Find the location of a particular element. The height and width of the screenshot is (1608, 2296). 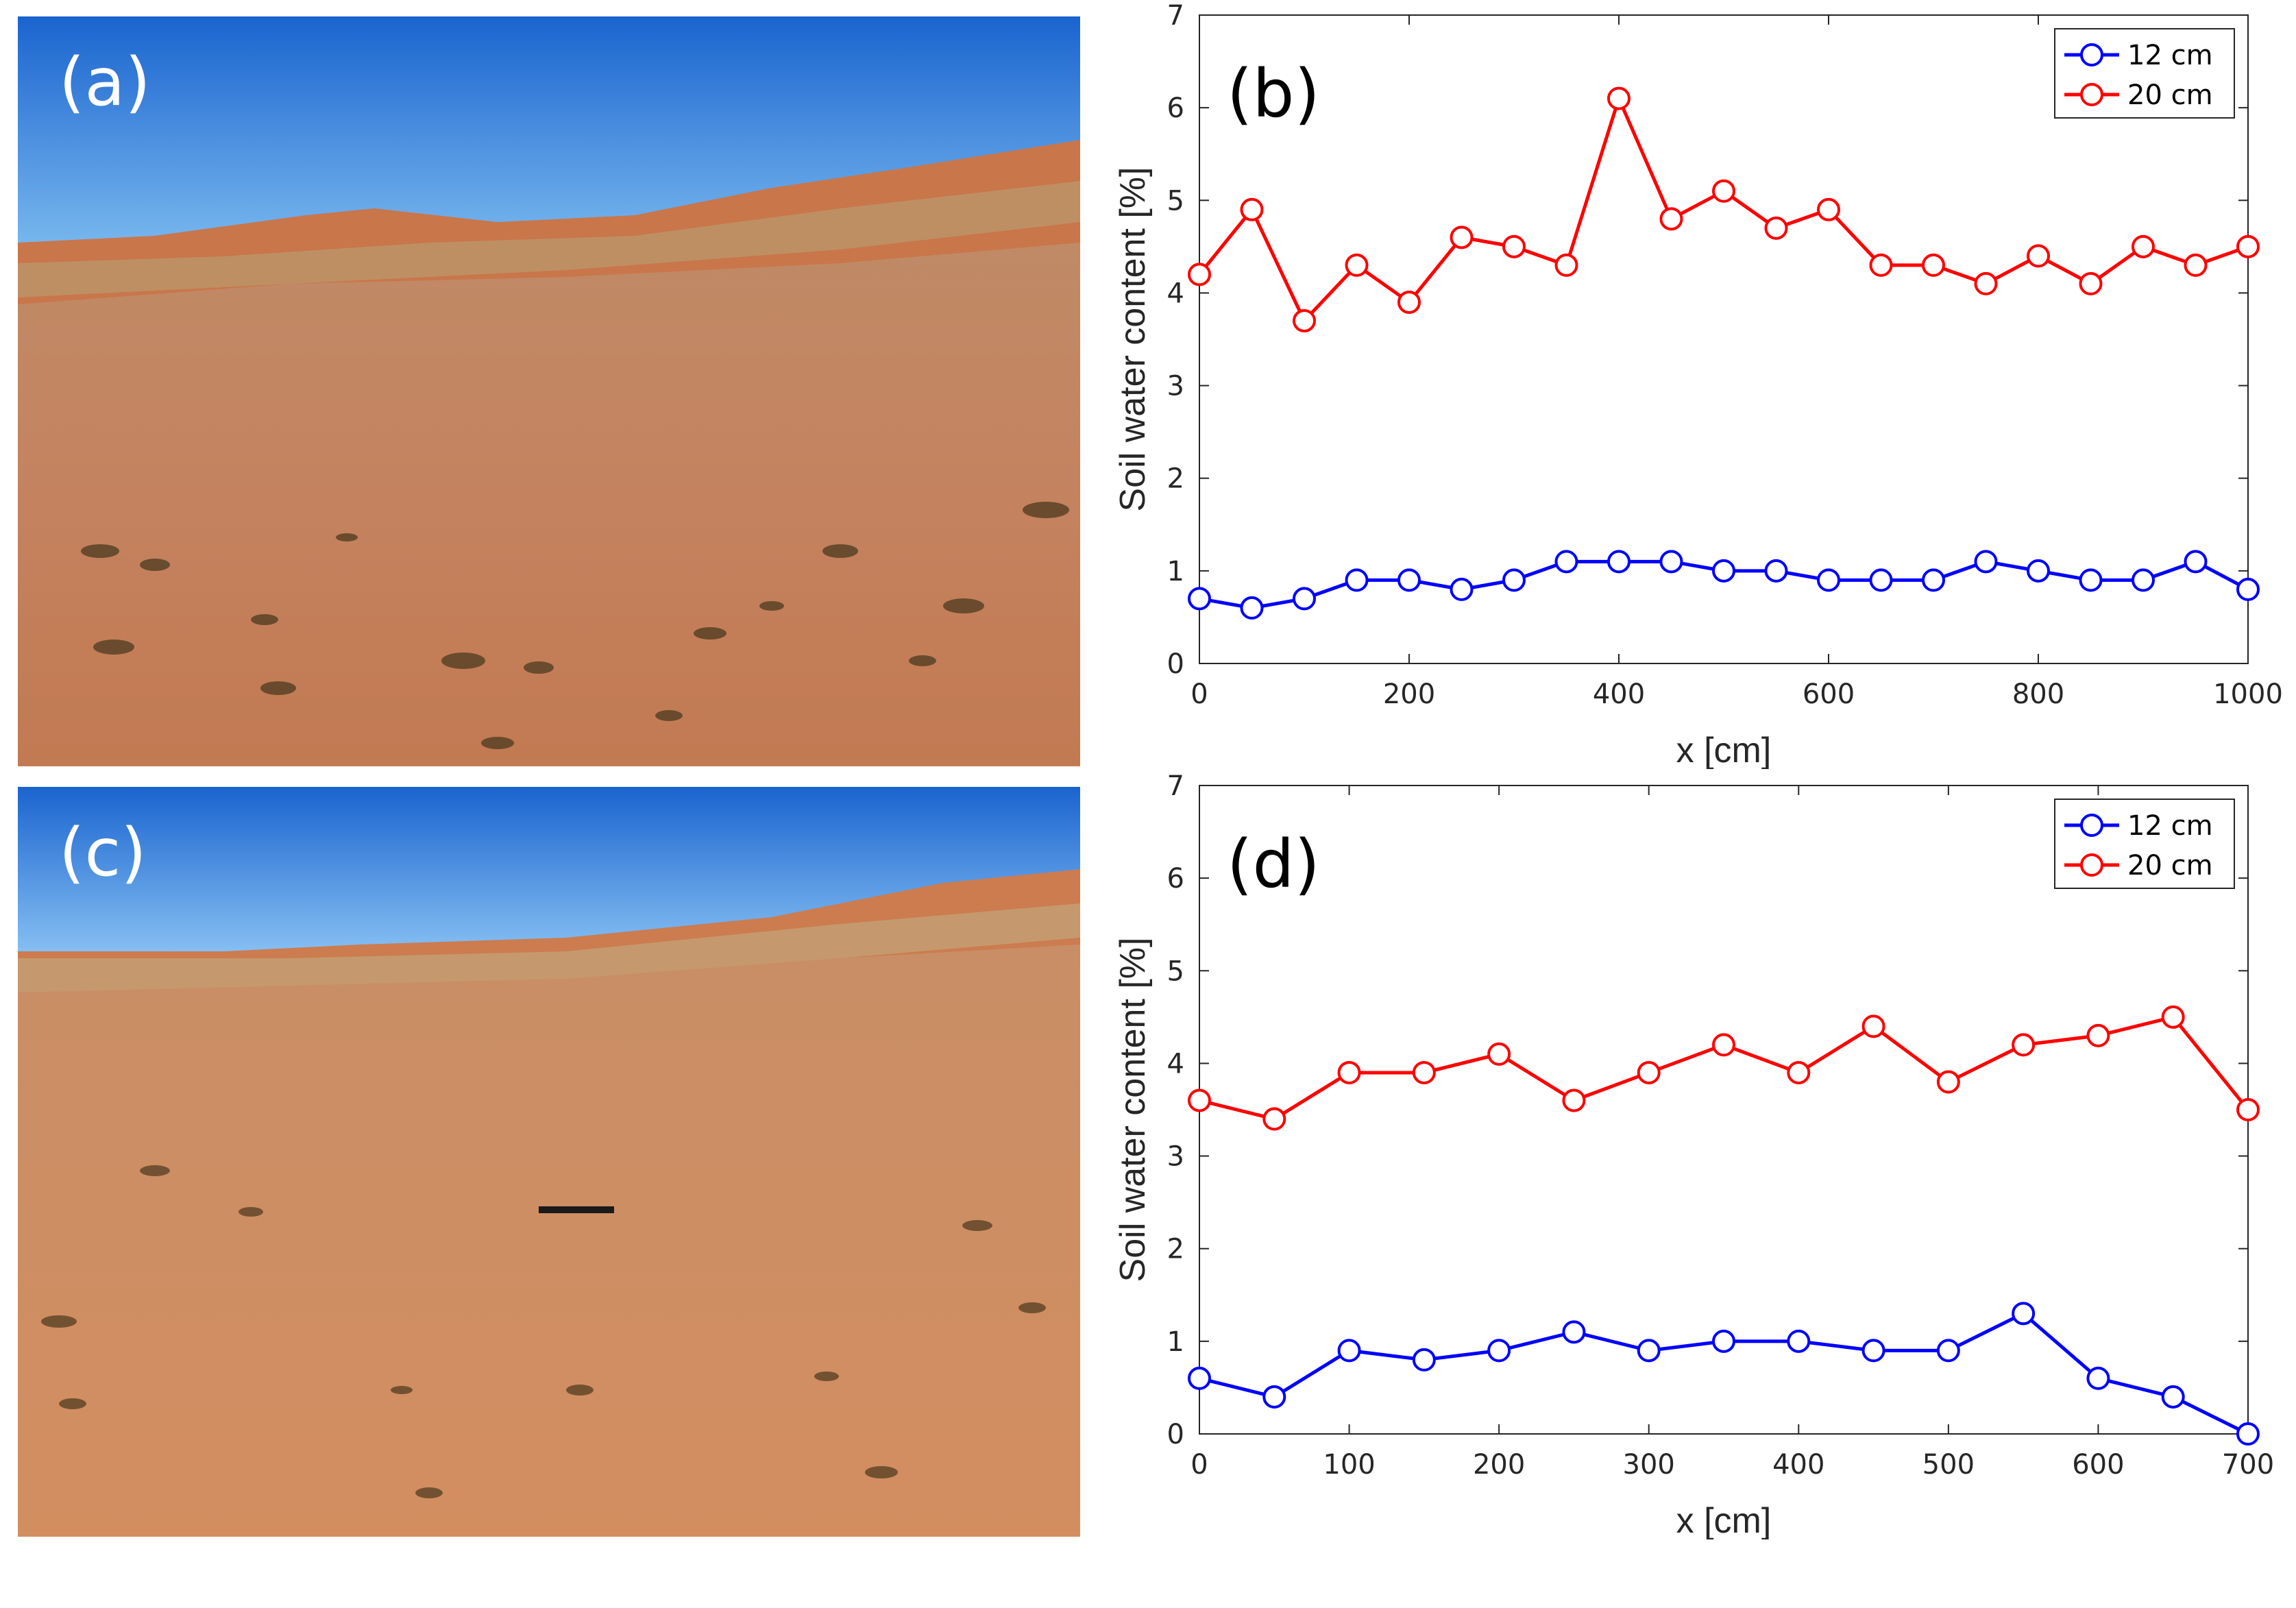

chart-d-xtick-label-6: 600 is located at coordinates (2098, 1465).